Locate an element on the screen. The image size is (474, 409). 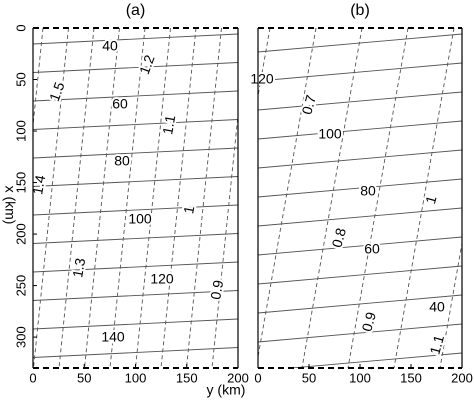
y-tick-label: 150 is located at coordinates (20, 183).